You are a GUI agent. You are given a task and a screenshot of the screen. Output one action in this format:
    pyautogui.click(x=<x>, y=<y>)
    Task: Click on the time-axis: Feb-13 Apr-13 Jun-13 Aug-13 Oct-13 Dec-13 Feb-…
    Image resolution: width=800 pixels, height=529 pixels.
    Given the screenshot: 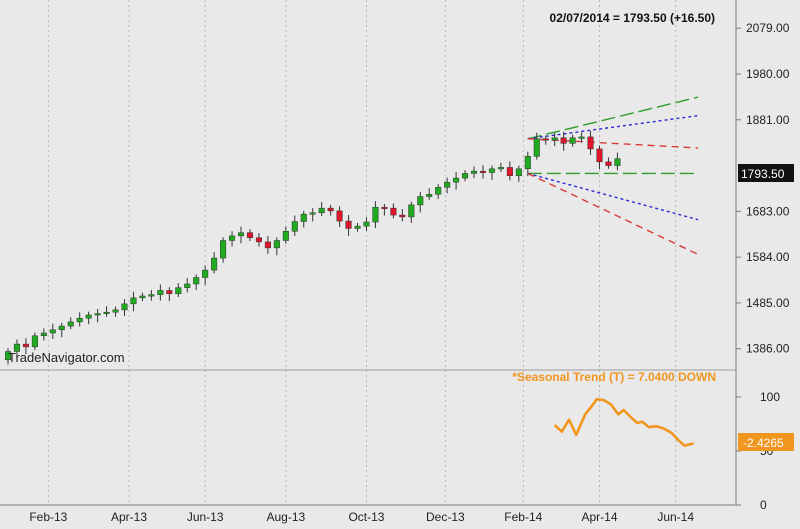 What is the action you would take?
    pyautogui.click(x=361, y=517)
    